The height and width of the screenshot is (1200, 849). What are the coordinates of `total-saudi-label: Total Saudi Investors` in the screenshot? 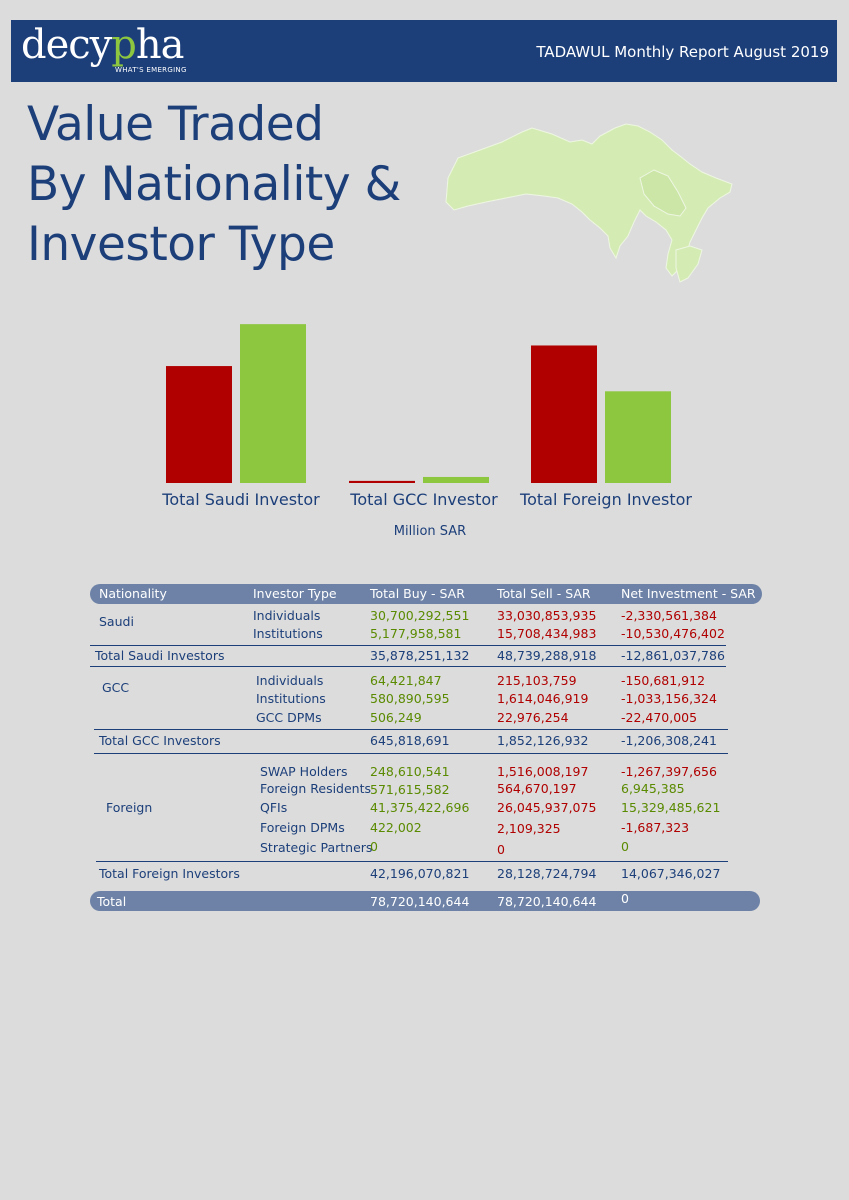 It's located at (160, 655).